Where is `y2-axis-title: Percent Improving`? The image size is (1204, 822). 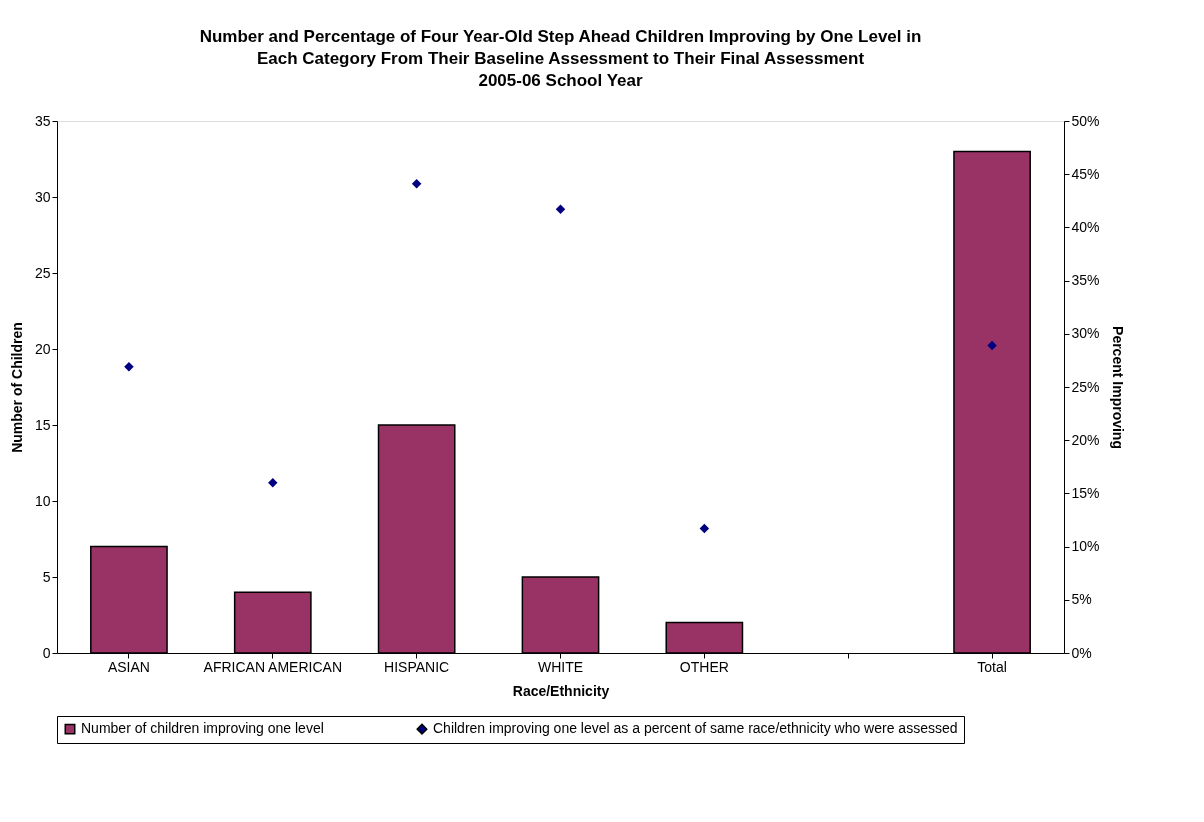
y2-axis-title: Percent Improving is located at coordinates (1117, 387).